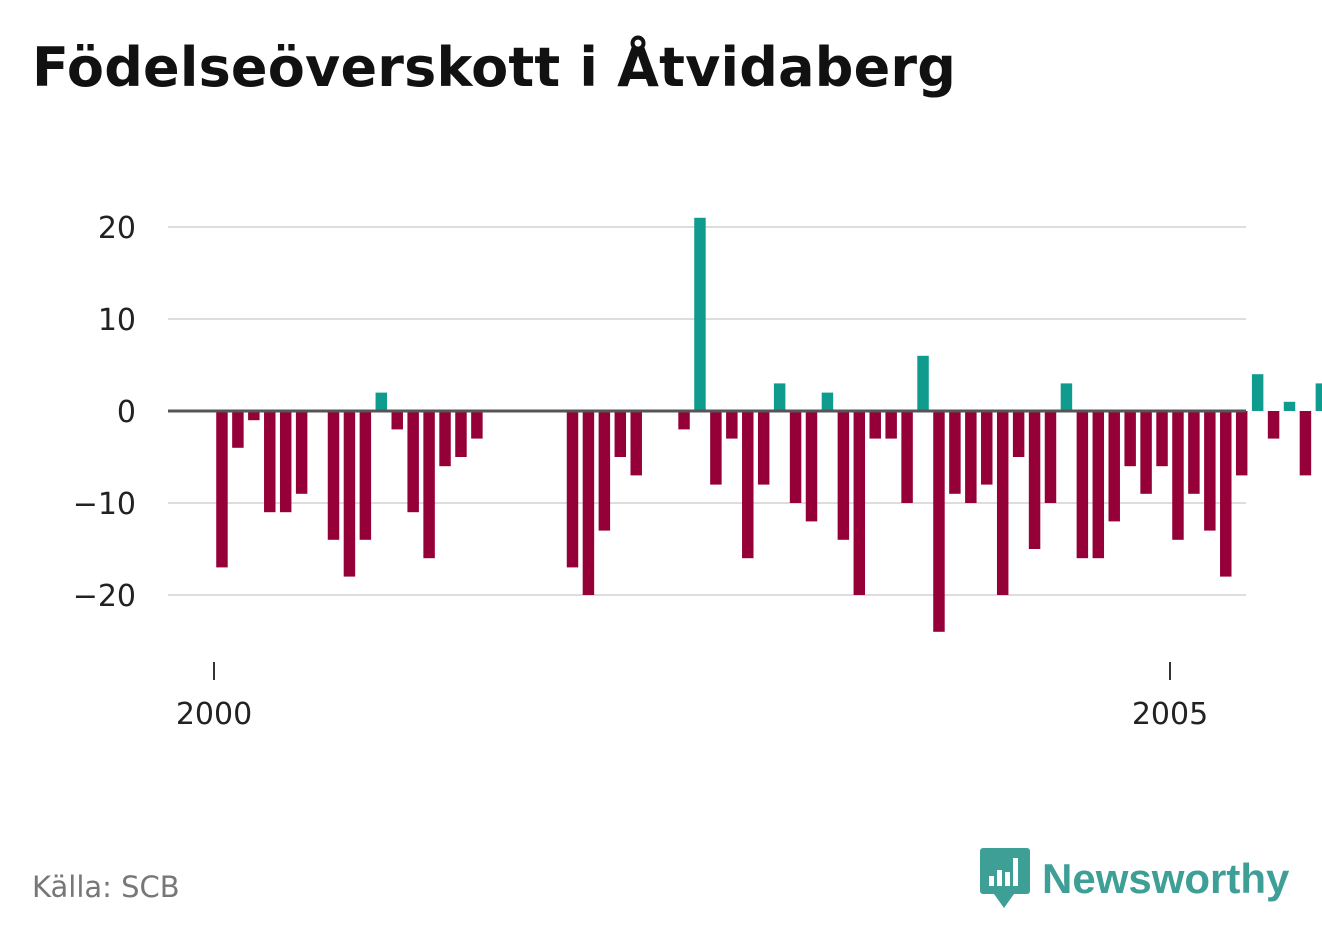  Describe the element at coordinates (1166, 878) in the screenshot. I see `brand-name: Newsworthy` at that location.